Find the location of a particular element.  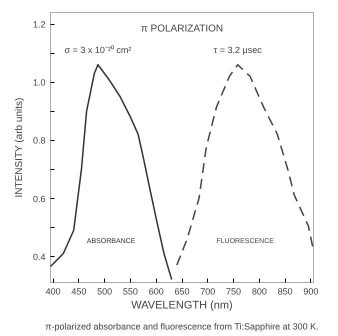

annotation: σ = 3 x 10⁻²⁰ cm² is located at coordinates (98, 49).